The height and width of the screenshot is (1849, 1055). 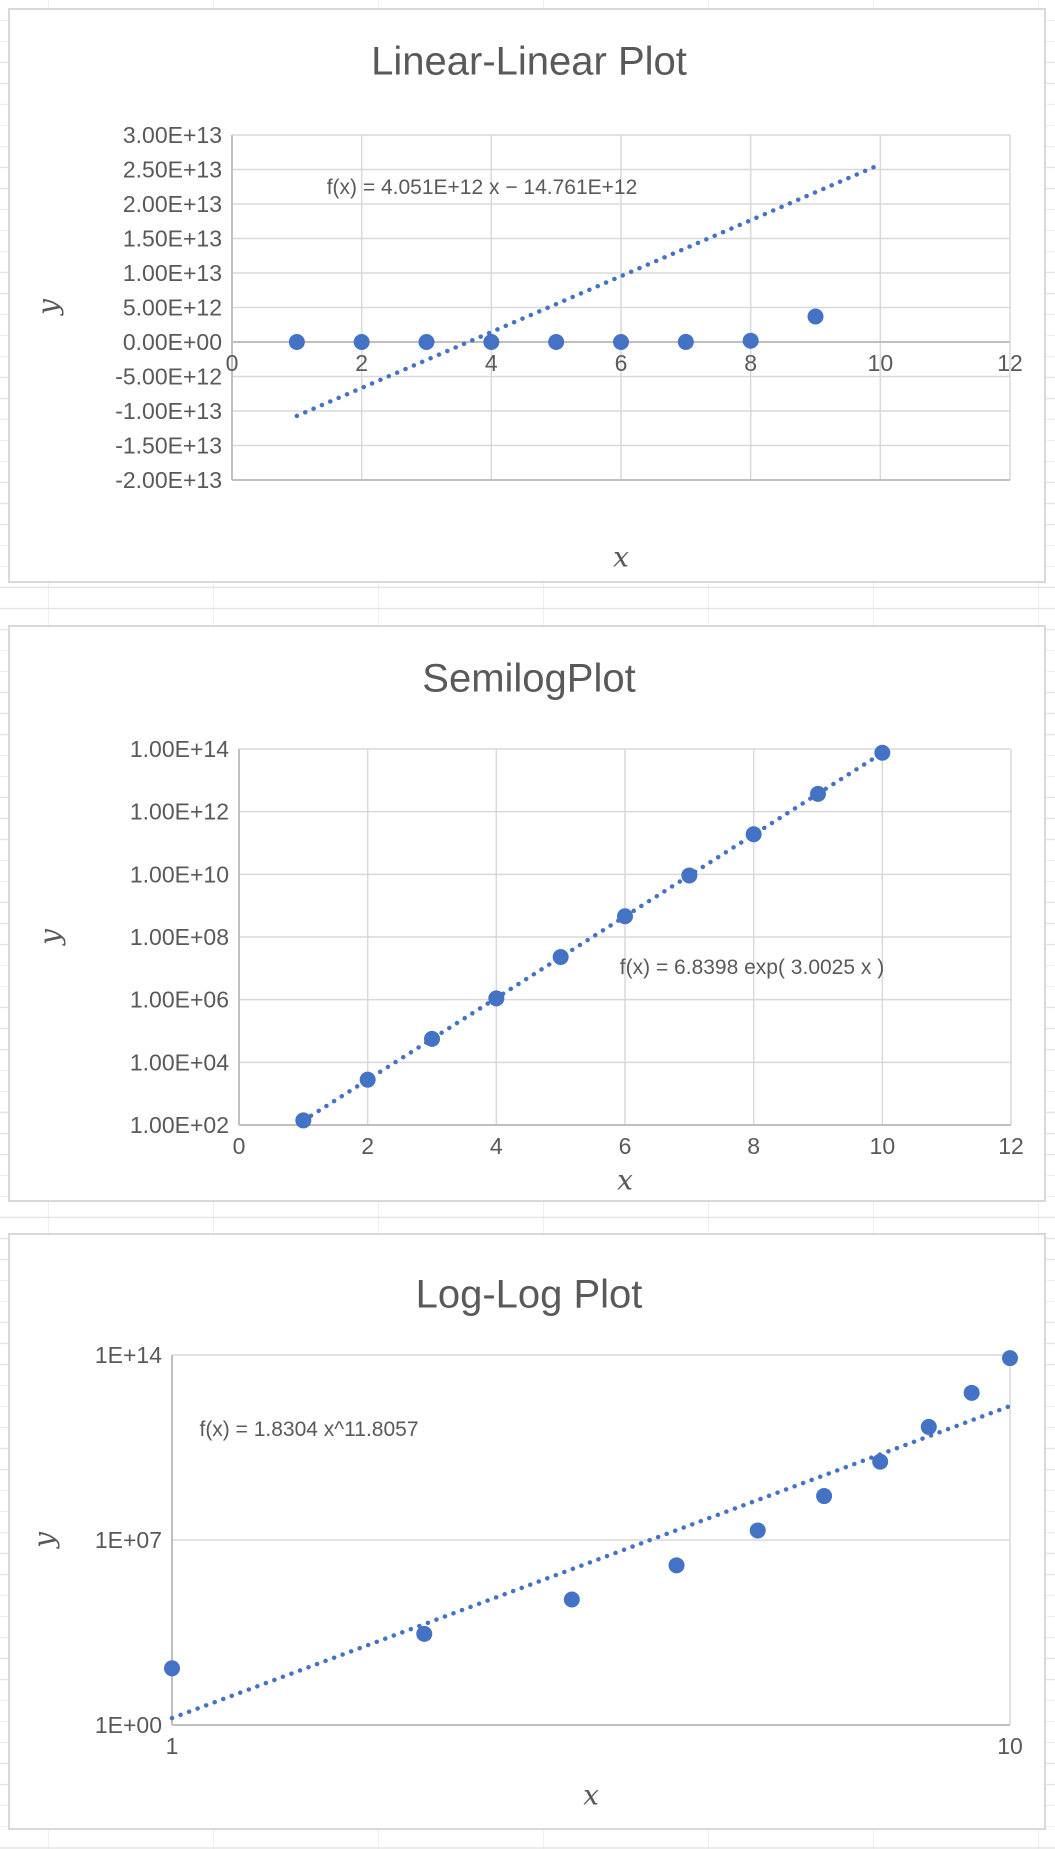 What do you see at coordinates (482, 187) in the screenshot?
I see `trendline-equation: f(x) = 4.051E+12 x − 14.761E+12` at bounding box center [482, 187].